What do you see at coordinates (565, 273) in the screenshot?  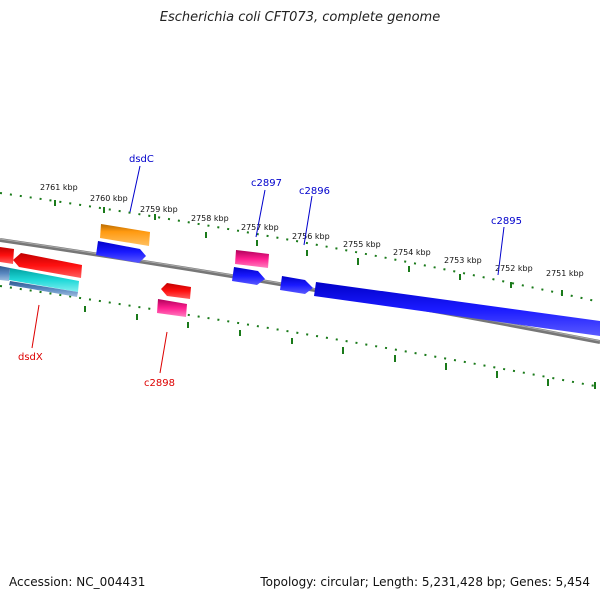 I see `scale-label: 2751 kbp` at bounding box center [565, 273].